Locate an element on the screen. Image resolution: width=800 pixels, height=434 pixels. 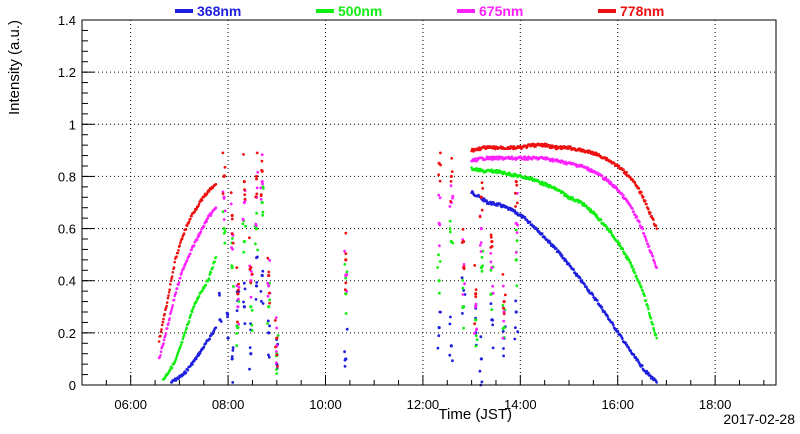
date-label: 2017-02-28 is located at coordinates (759, 419).